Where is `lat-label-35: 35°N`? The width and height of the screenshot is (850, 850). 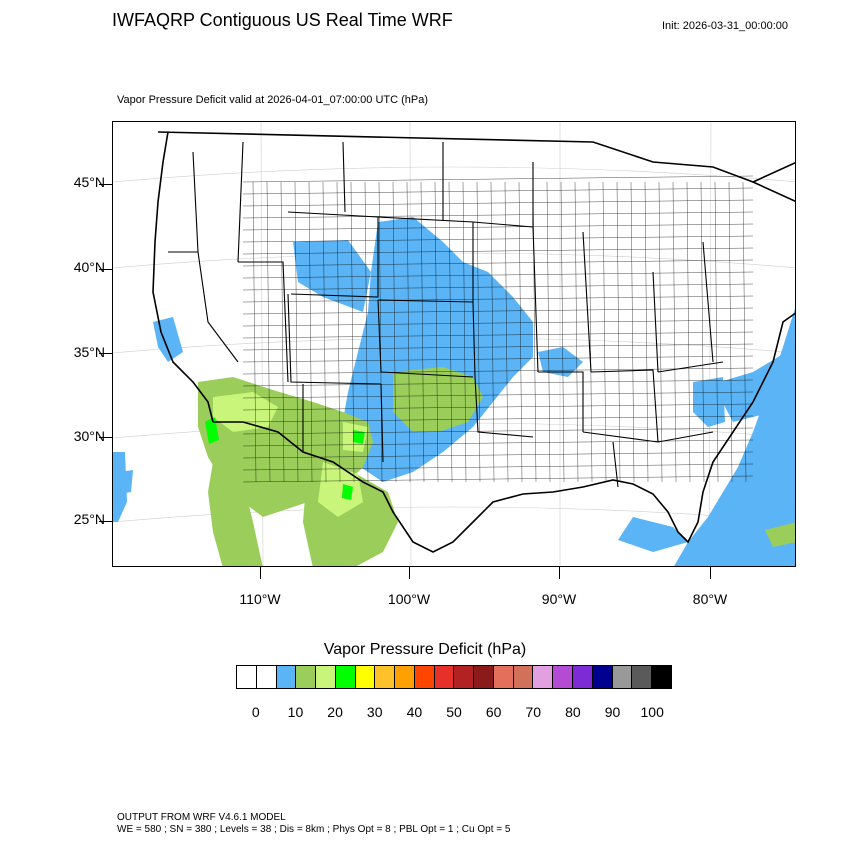 lat-label-35: 35°N is located at coordinates (89, 352).